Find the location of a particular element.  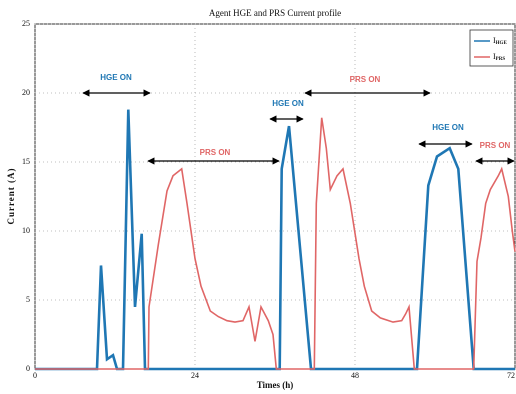

y-tick-label: 0 is located at coordinates (28, 368).